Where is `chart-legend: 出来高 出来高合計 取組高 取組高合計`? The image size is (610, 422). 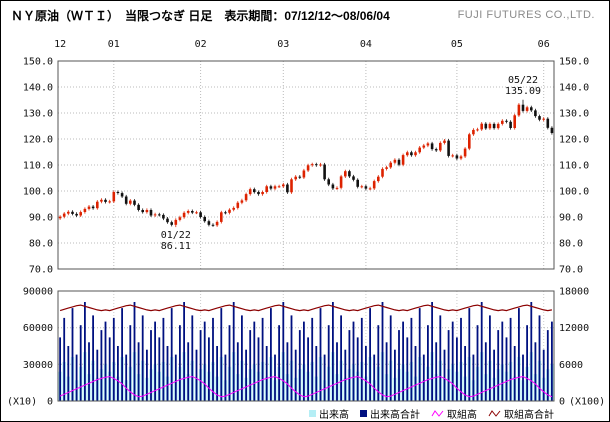
chart-legend: 出来高 出来高合計 取組高 取組高合計 is located at coordinates (431, 413).